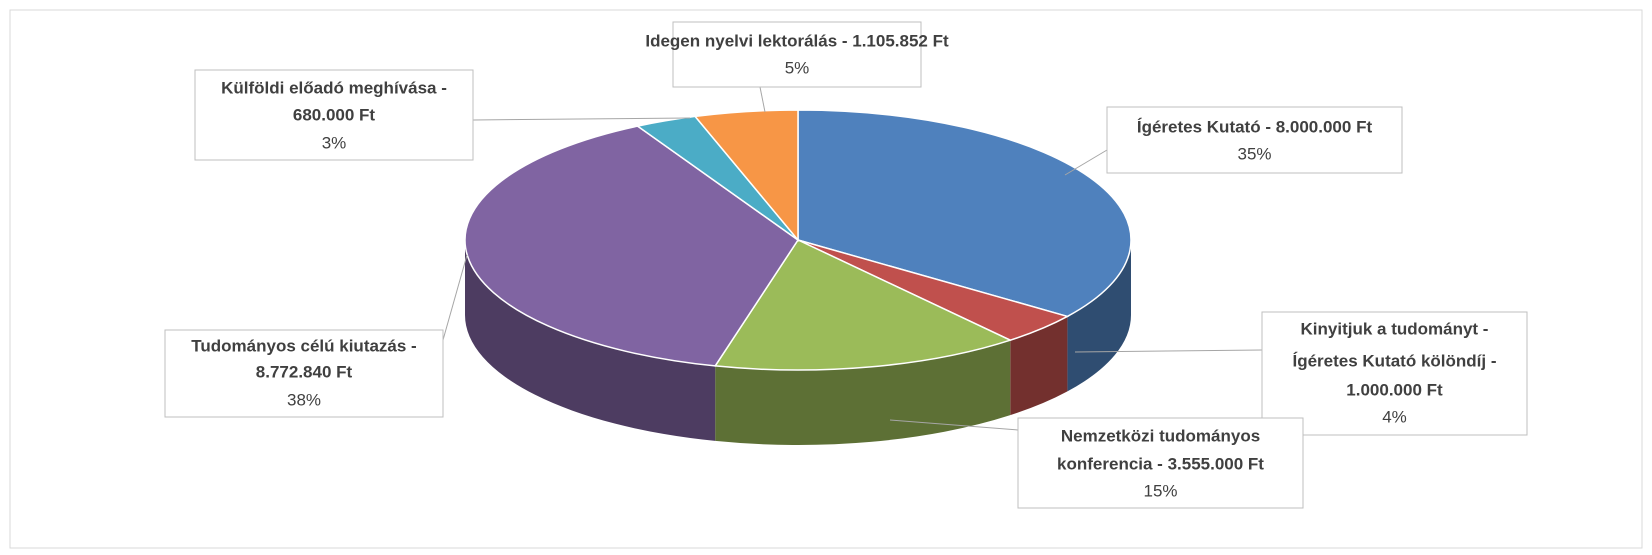 This screenshot has height=555, width=1652. I want to click on slice-label: konferencia - 3.555.000 Ft, so click(1160, 463).